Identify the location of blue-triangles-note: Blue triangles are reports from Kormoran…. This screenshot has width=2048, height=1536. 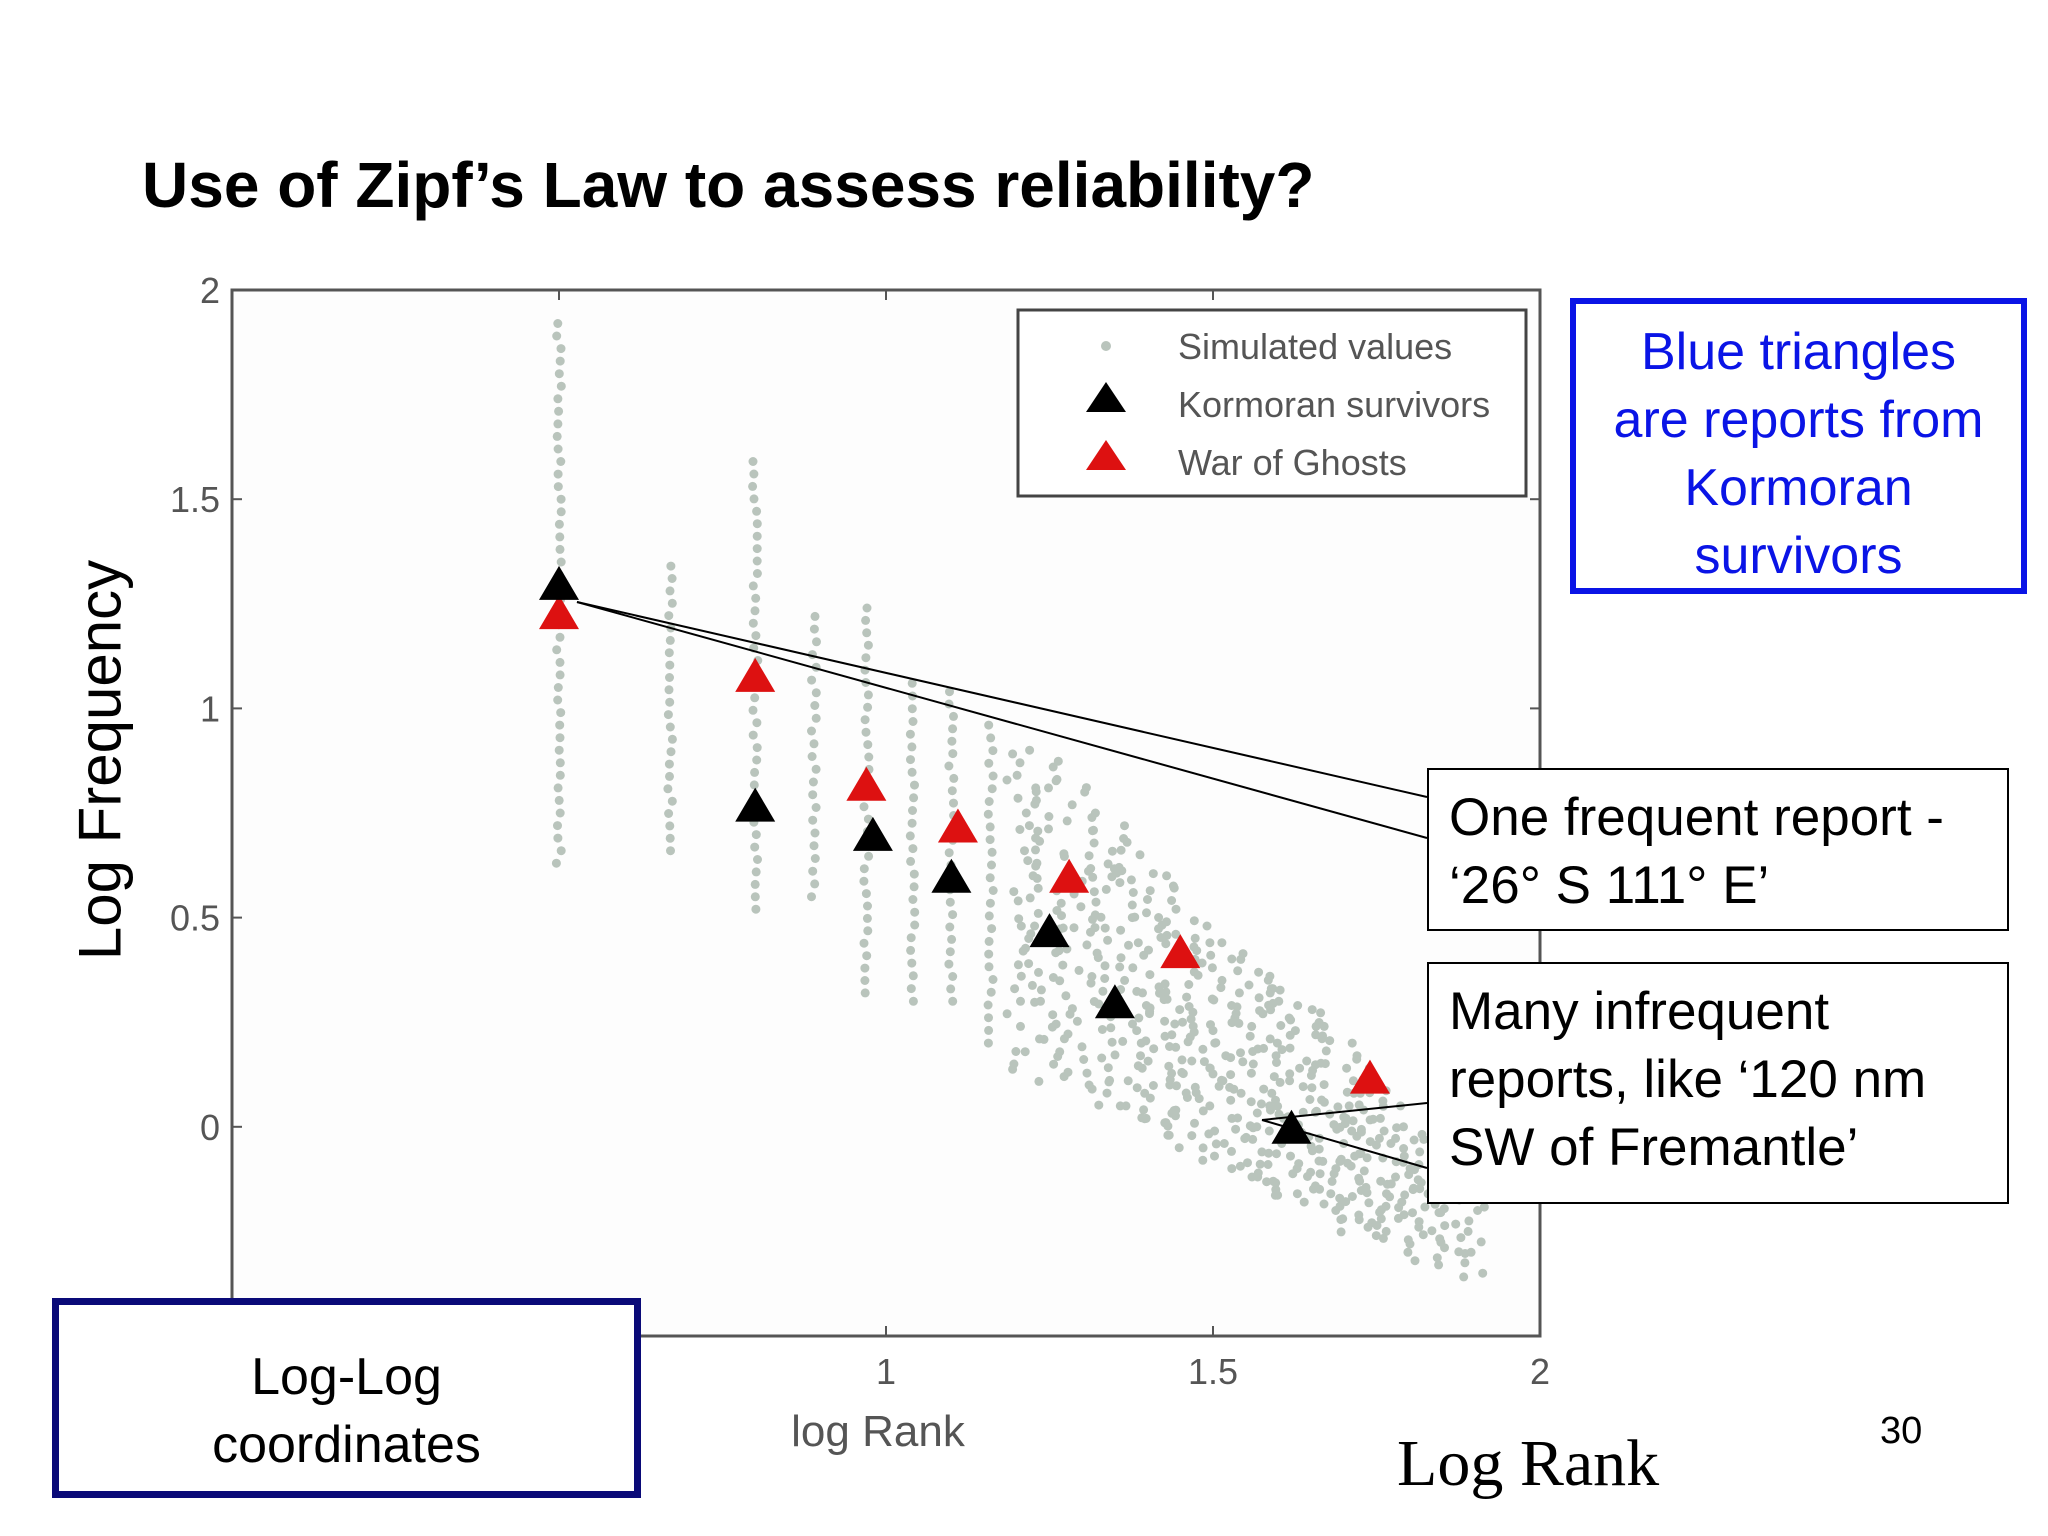
(1798, 446).